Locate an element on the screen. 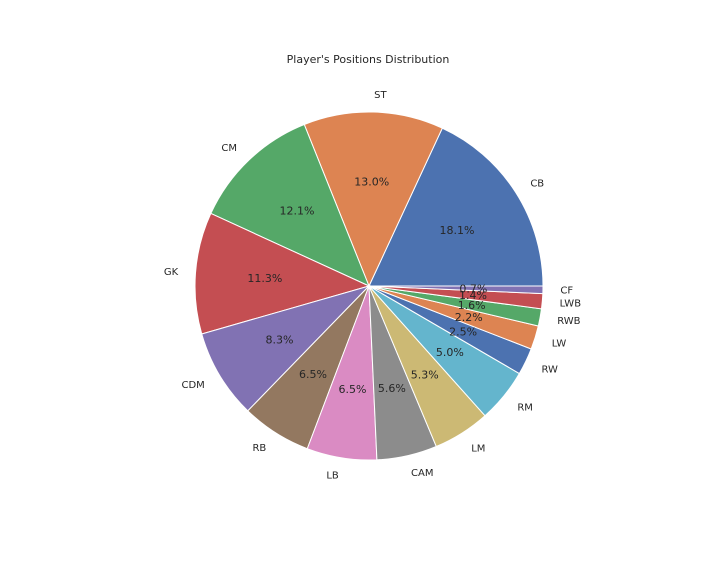 This screenshot has height=576, width=720. category-label-rw: RW is located at coordinates (549, 370).